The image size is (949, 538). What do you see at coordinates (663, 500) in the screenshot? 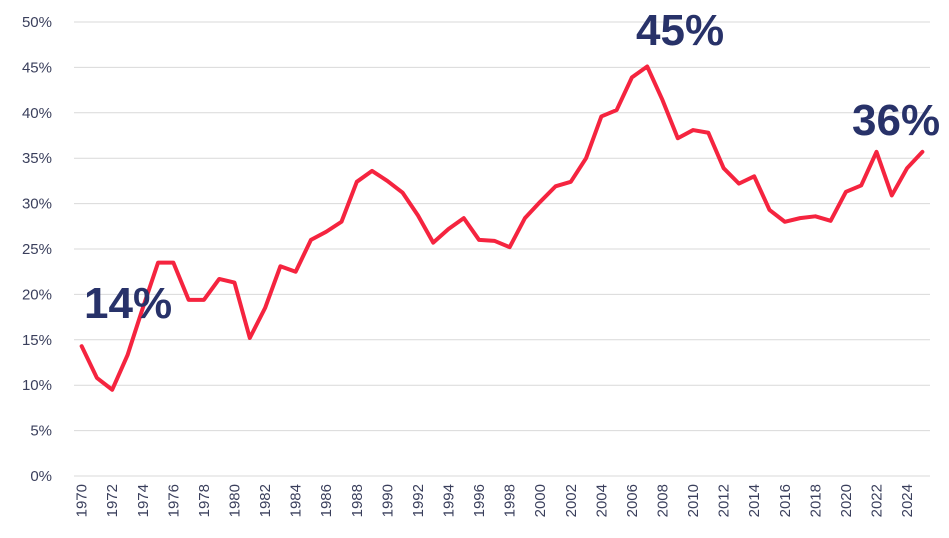
I see `x-tick-label: 2008` at bounding box center [663, 500].